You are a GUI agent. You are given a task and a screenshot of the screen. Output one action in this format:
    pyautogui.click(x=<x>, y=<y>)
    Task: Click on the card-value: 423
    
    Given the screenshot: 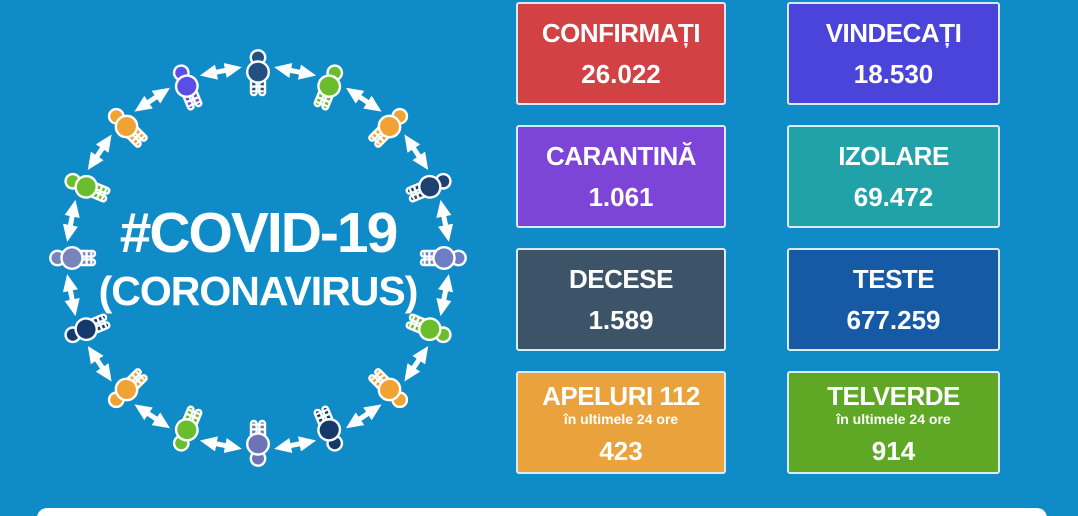 What is the action you would take?
    pyautogui.click(x=621, y=450)
    